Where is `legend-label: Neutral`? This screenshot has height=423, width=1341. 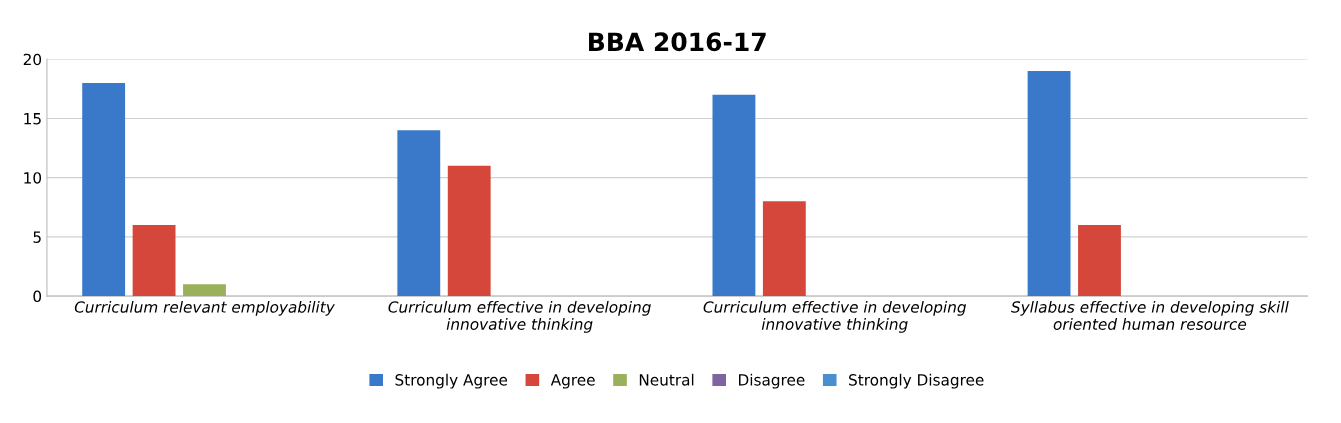 legend-label: Neutral is located at coordinates (666, 379).